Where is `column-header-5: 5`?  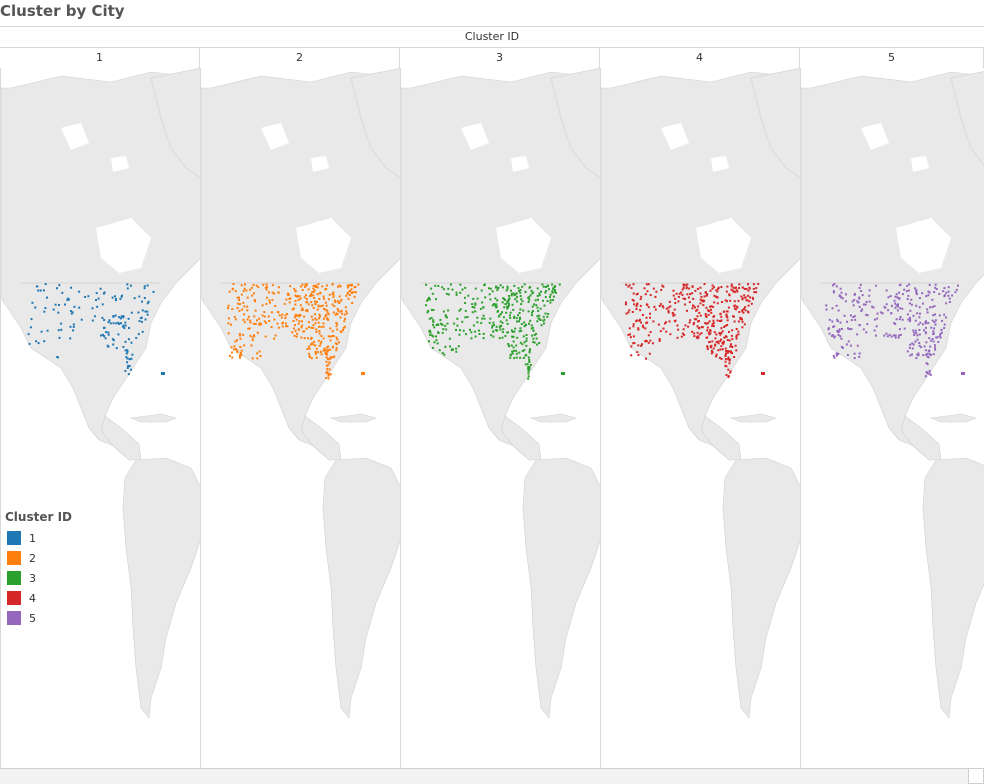
column-header-5: 5 is located at coordinates (892, 58).